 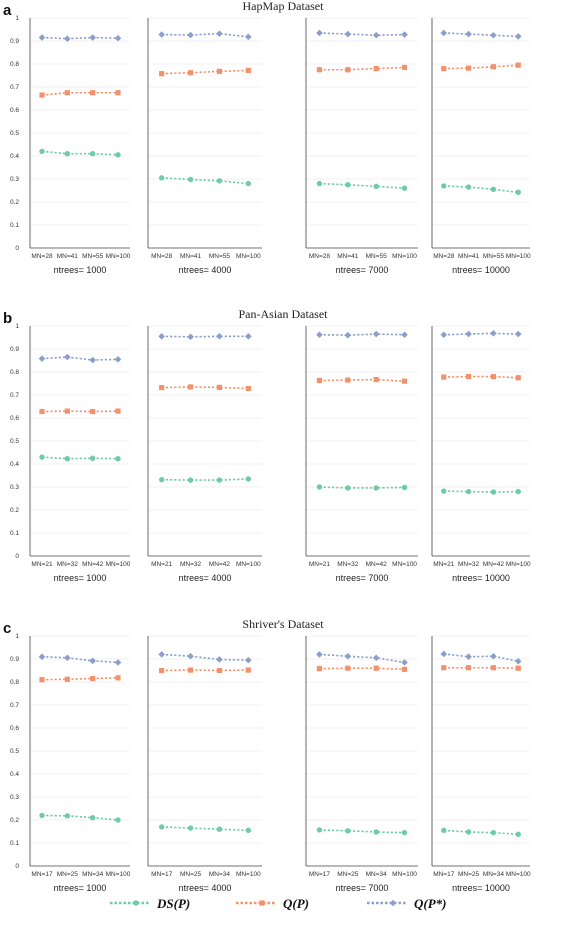 I want to click on y-tick-label: 0.5, so click(x=14, y=441).